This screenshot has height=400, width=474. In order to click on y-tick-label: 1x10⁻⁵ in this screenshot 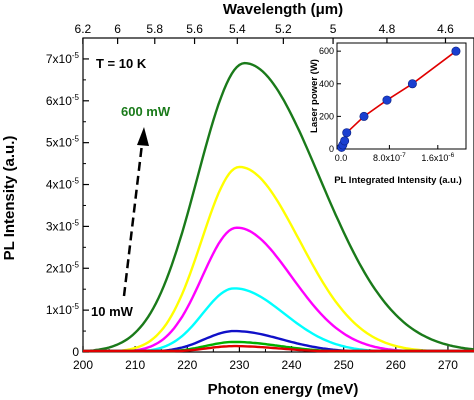, I will do `click(63, 309)`.